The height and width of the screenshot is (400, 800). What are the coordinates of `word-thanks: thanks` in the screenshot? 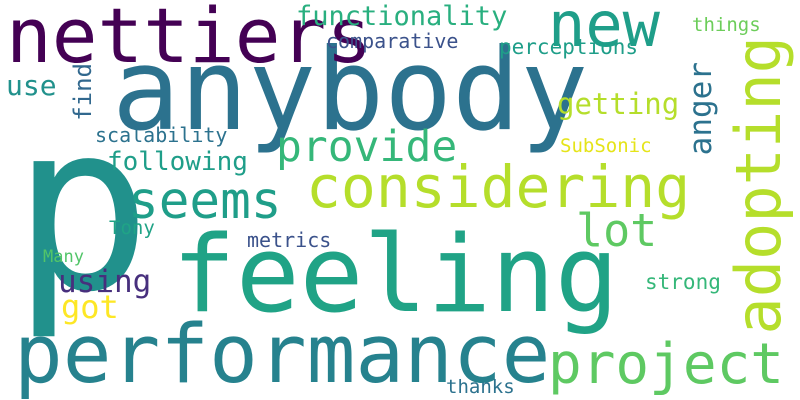 It's located at (480, 387).